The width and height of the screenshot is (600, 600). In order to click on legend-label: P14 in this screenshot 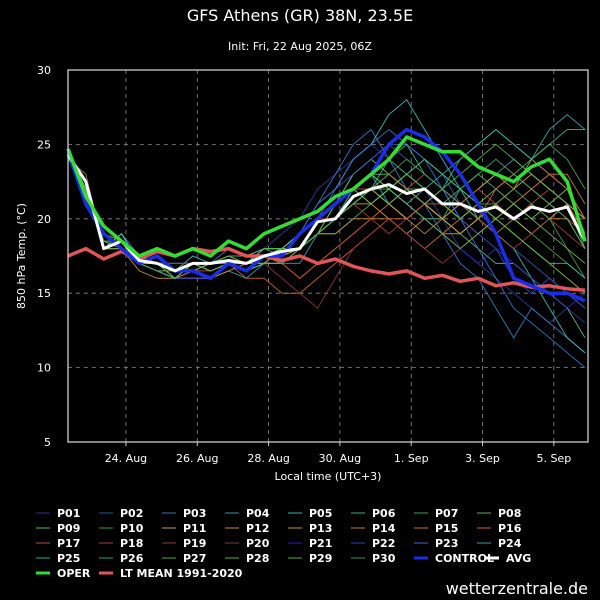, I will do `click(384, 528)`.